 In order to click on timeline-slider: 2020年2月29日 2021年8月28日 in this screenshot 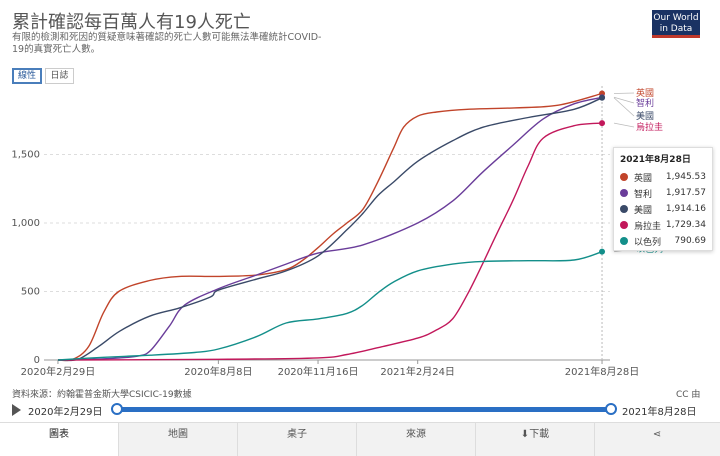, I will do `click(360, 410)`.